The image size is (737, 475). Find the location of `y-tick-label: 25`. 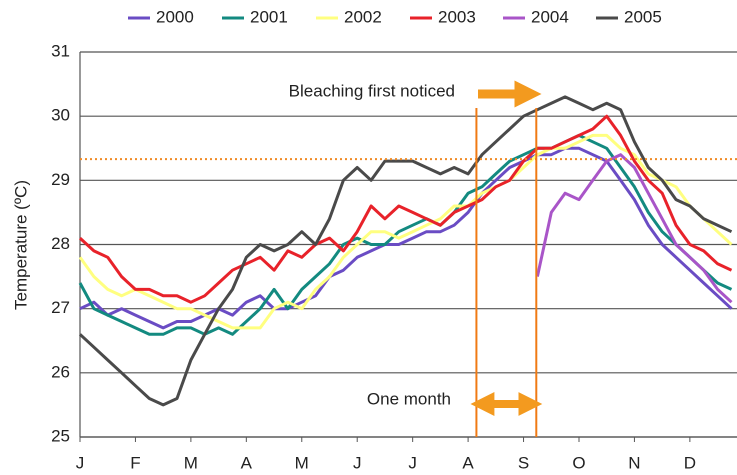

y-tick-label: 25 is located at coordinates (60, 435).